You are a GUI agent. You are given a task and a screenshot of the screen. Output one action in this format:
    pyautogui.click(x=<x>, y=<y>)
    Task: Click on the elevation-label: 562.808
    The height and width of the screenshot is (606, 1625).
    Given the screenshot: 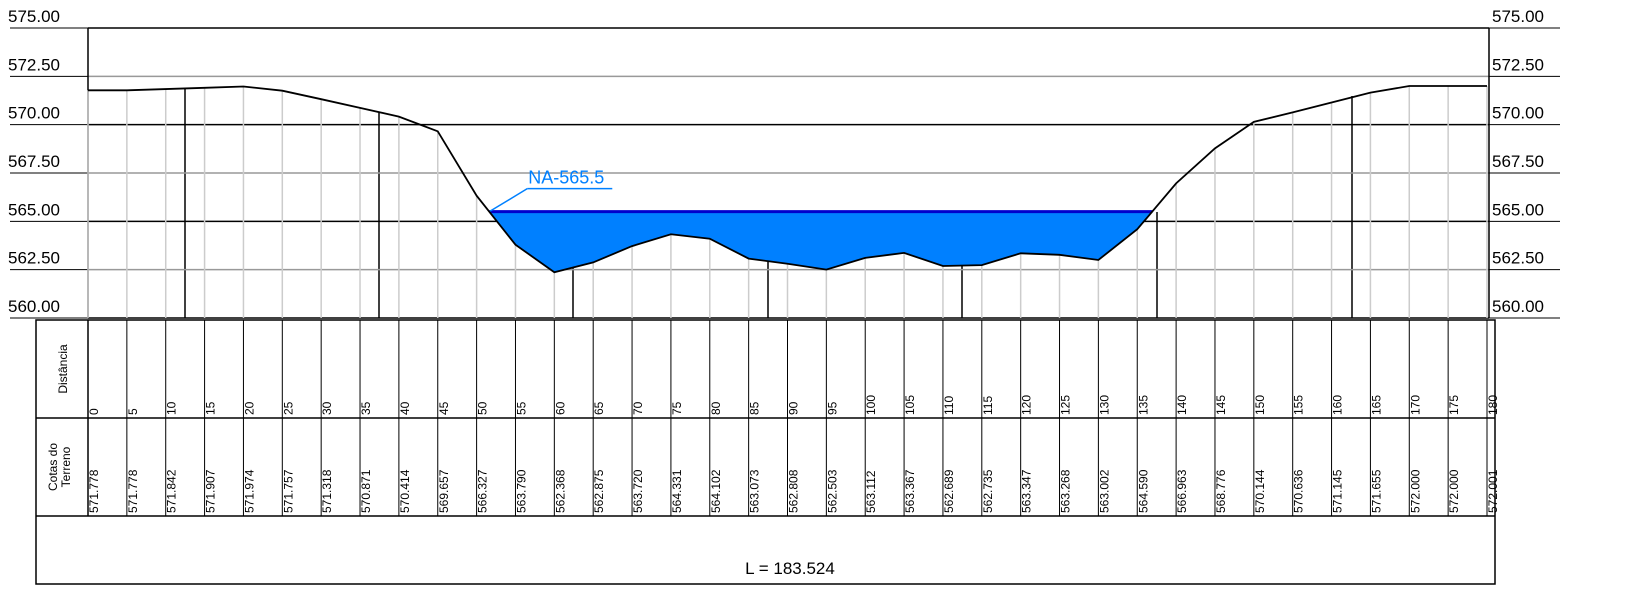 What is the action you would take?
    pyautogui.click(x=794, y=491)
    